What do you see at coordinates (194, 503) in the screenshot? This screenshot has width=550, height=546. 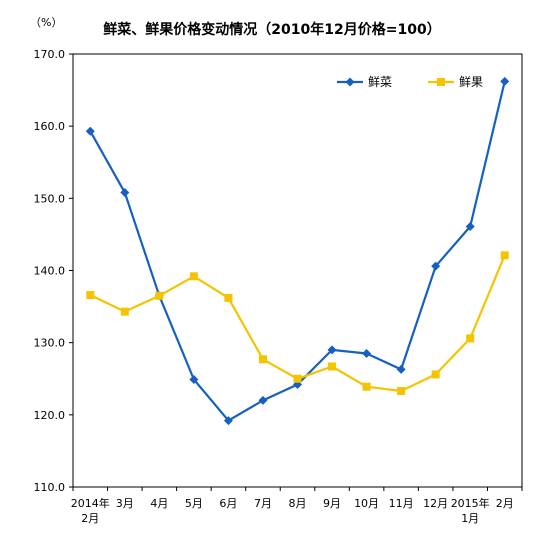 I see `x-tick-label: 5月` at bounding box center [194, 503].